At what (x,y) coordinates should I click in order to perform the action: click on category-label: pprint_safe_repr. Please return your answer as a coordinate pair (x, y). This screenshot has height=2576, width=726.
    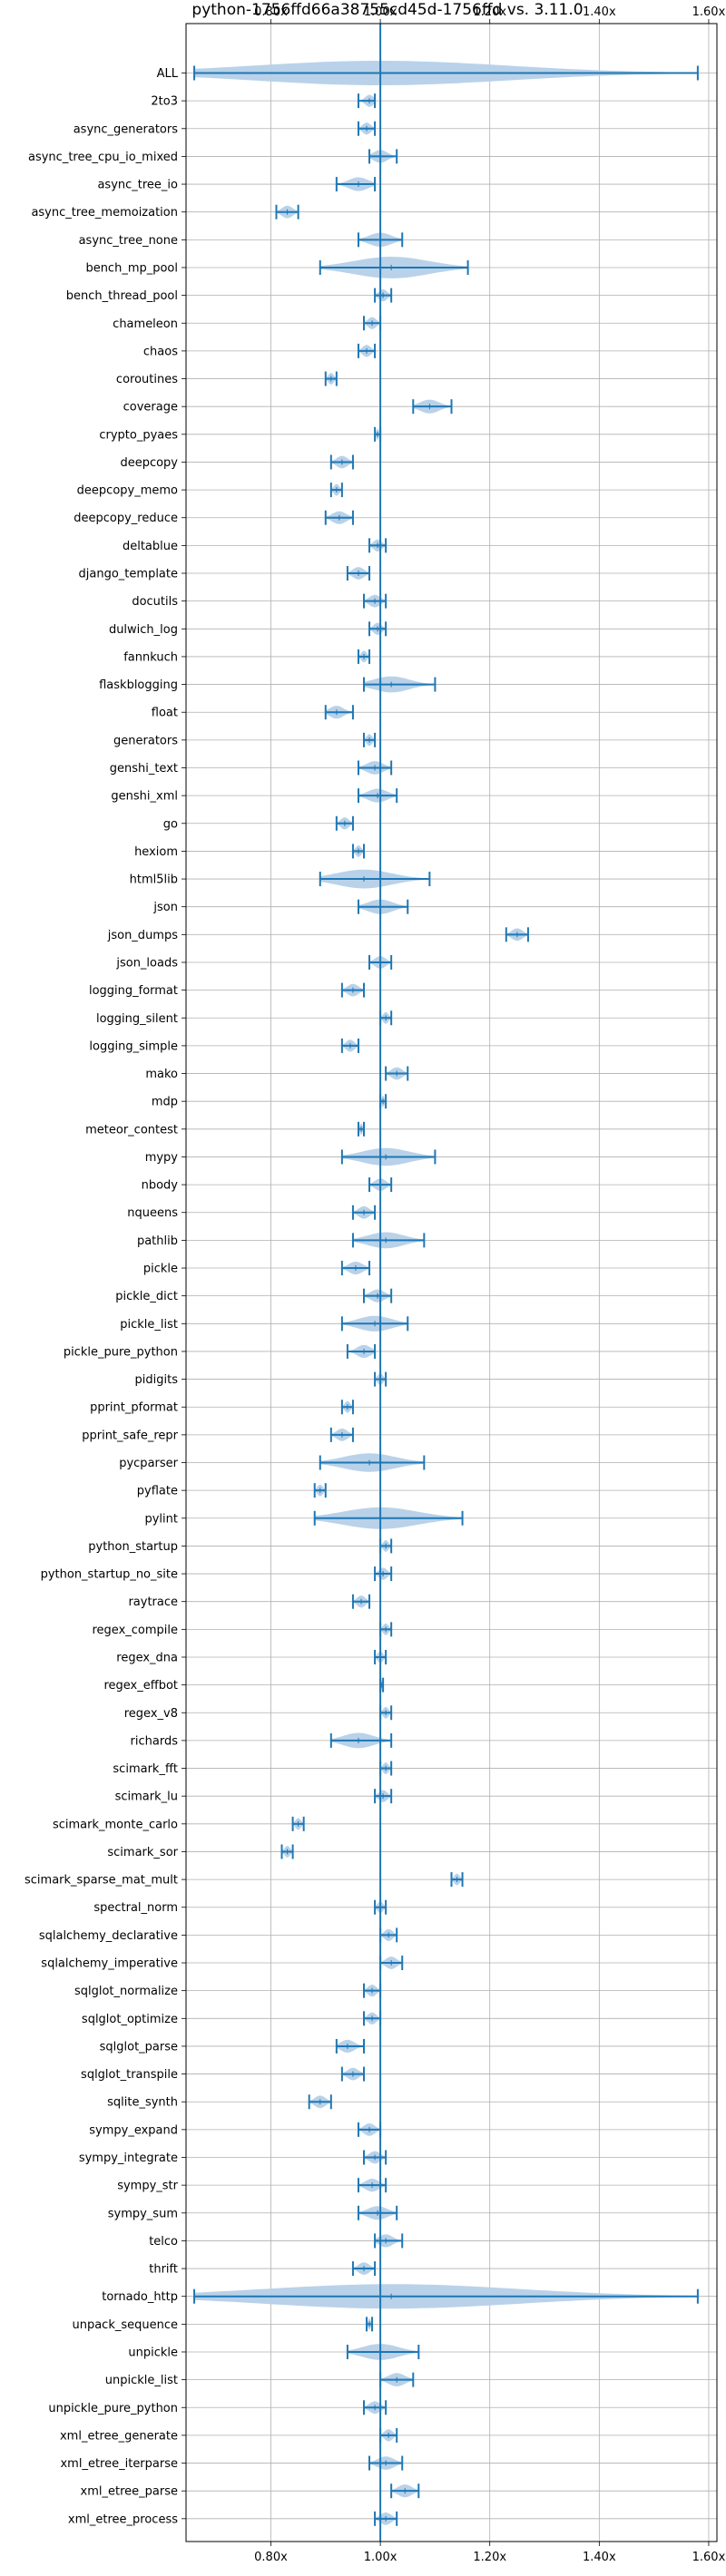
    Looking at the image, I should click on (130, 1435).